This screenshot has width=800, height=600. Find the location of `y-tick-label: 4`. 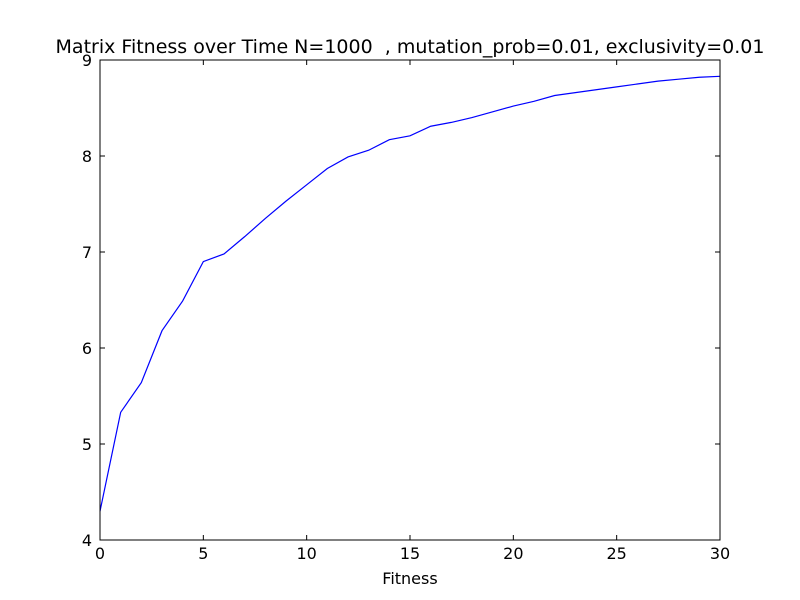

y-tick-label: 4 is located at coordinates (87, 540).